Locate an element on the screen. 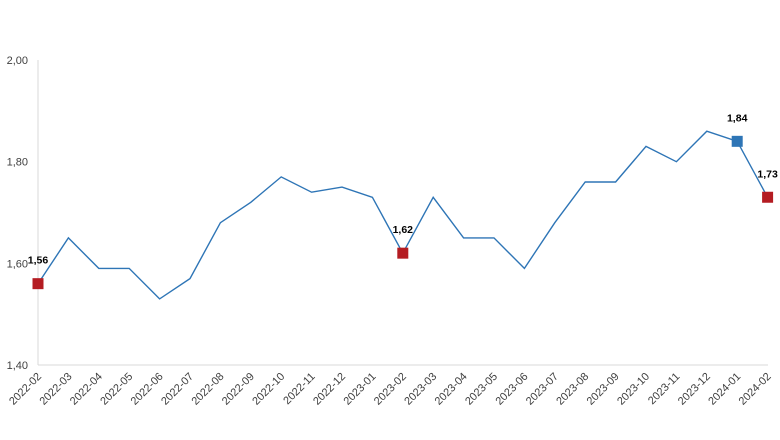 The height and width of the screenshot is (440, 780). x-tick-label: 2023-05 is located at coordinates (481, 389).